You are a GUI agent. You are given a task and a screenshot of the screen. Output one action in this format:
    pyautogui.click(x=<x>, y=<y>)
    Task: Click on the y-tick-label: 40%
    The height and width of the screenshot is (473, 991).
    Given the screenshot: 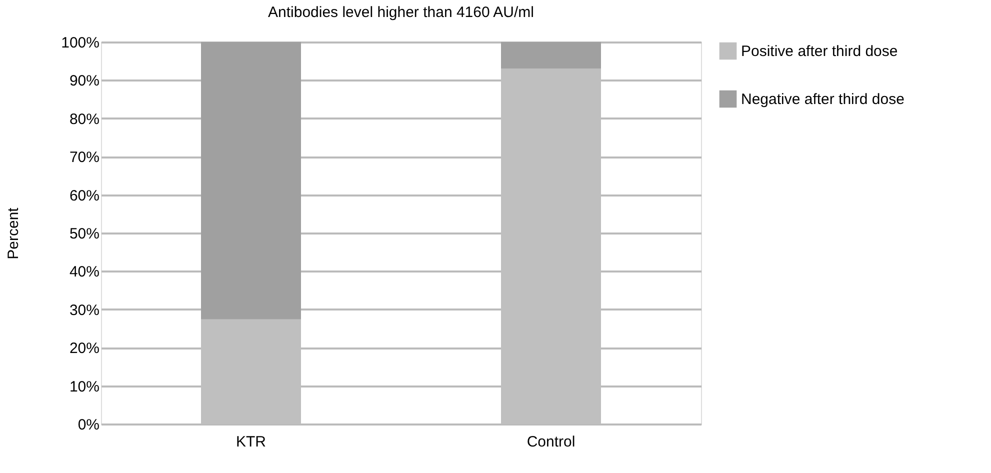 What is the action you would take?
    pyautogui.click(x=84, y=272)
    